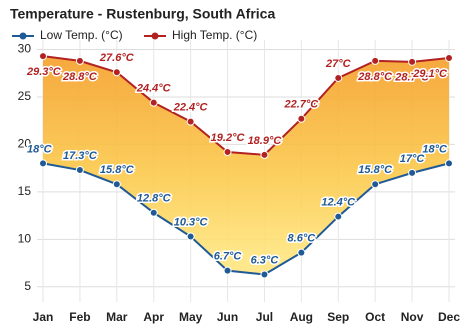 This screenshot has height=331, width=474. I want to click on data-label: 12.4°C, so click(338, 202).